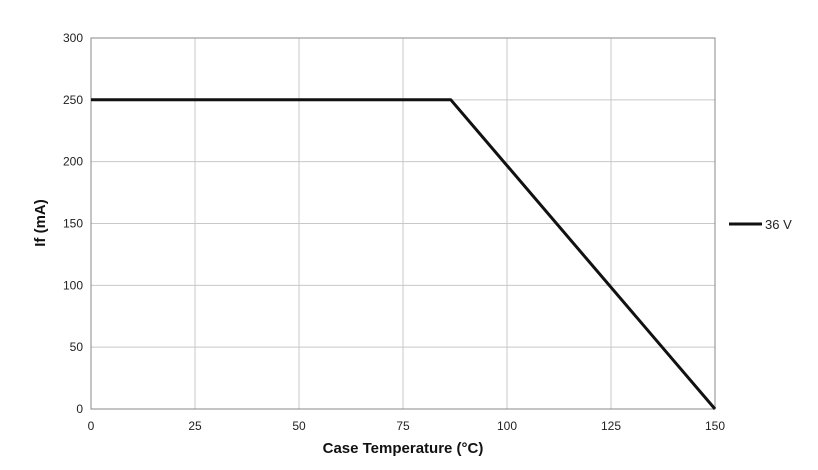 This screenshot has width=818, height=470. What do you see at coordinates (73, 38) in the screenshot?
I see `y-tick-label: 300` at bounding box center [73, 38].